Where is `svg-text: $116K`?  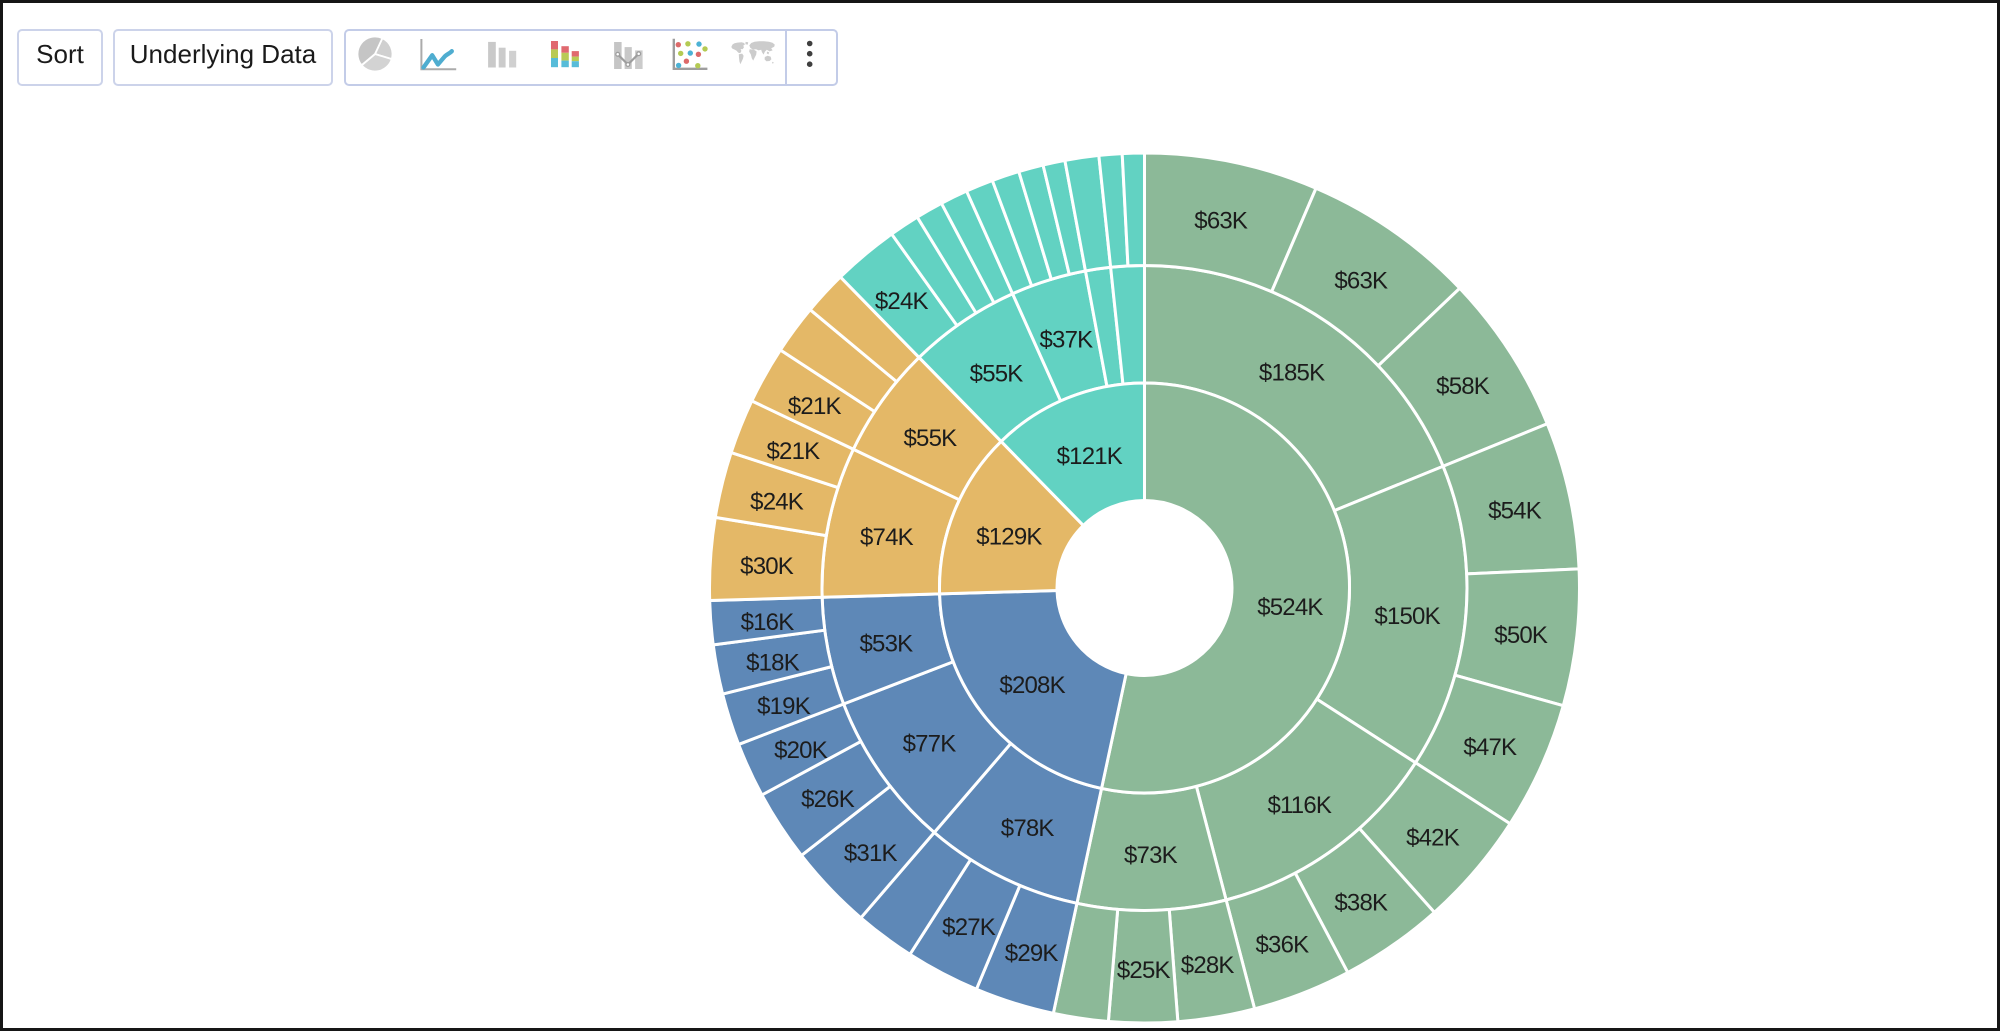
svg-text: $116K is located at coordinates (1299, 805).